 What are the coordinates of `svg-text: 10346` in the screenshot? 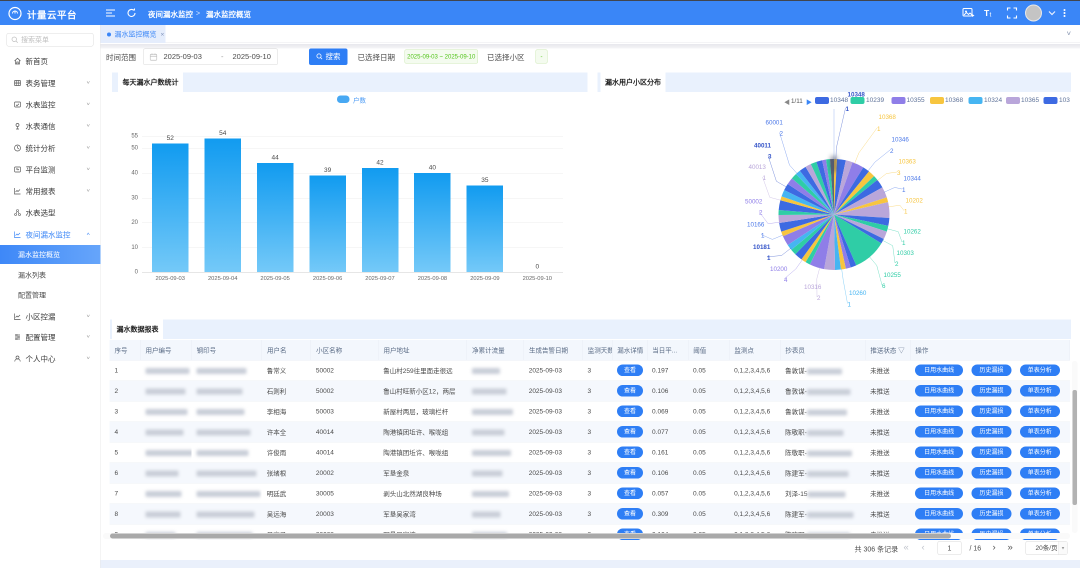 It's located at (901, 140).